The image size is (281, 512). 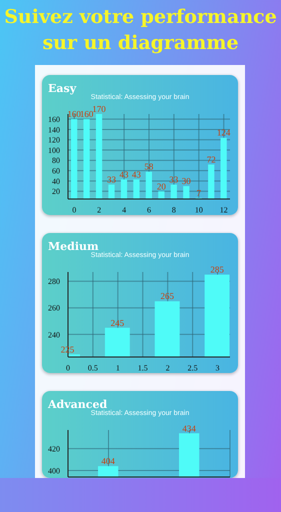 What do you see at coordinates (187, 181) in the screenshot?
I see `data-label: 30` at bounding box center [187, 181].